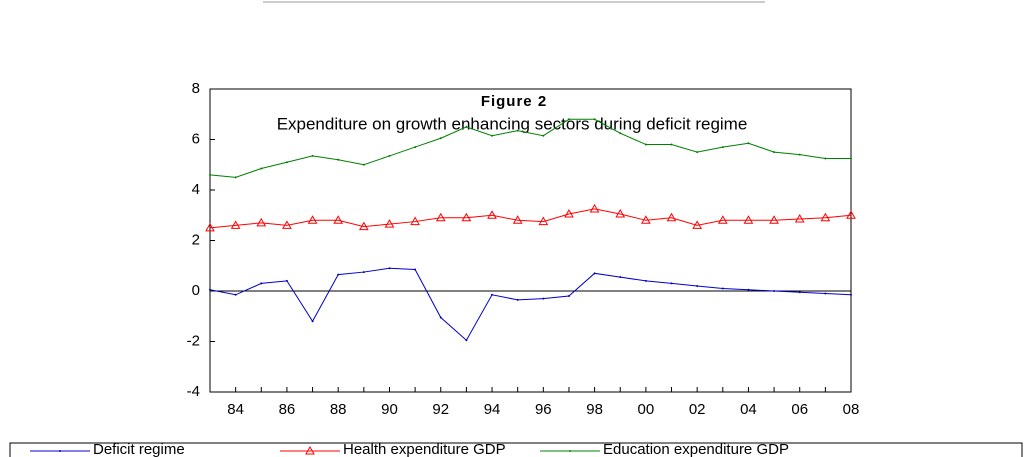 The height and width of the screenshot is (457, 1028). Describe the element at coordinates (338, 409) in the screenshot. I see `x-tick-label: 88` at that location.